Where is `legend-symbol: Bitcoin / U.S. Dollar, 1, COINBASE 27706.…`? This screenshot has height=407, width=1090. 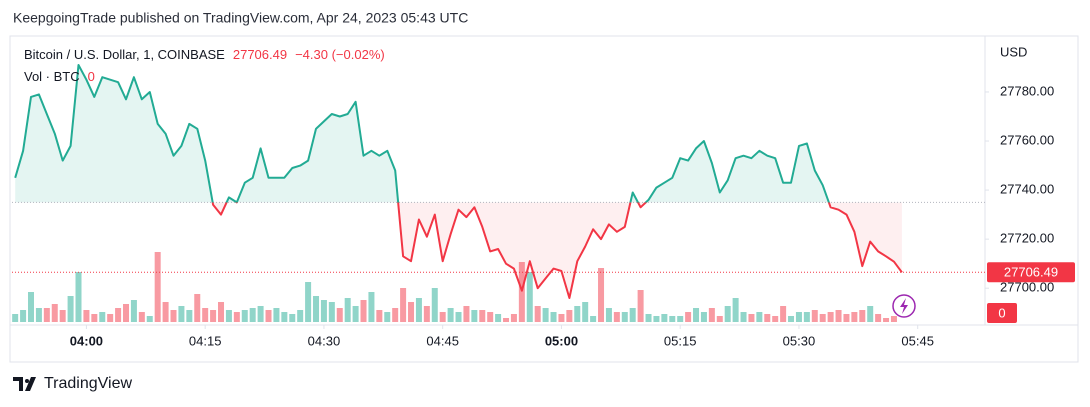 legend-symbol: Bitcoin / U.S. Dollar, 1, COINBASE 27706.… is located at coordinates (204, 54).